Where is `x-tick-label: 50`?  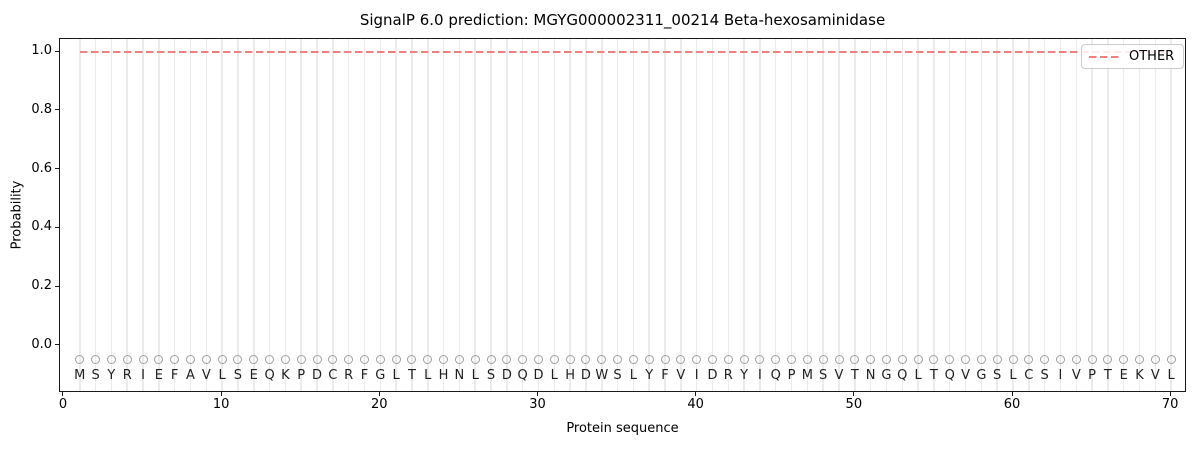
x-tick-label: 50 is located at coordinates (854, 404).